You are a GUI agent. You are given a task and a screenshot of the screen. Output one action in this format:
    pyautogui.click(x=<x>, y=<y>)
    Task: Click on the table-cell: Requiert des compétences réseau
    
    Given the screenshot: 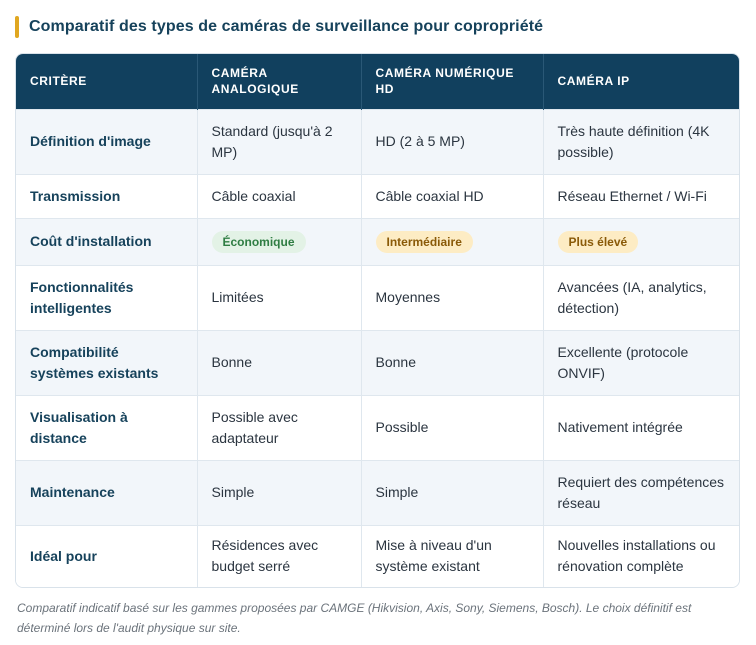 What is the action you would take?
    pyautogui.click(x=641, y=492)
    